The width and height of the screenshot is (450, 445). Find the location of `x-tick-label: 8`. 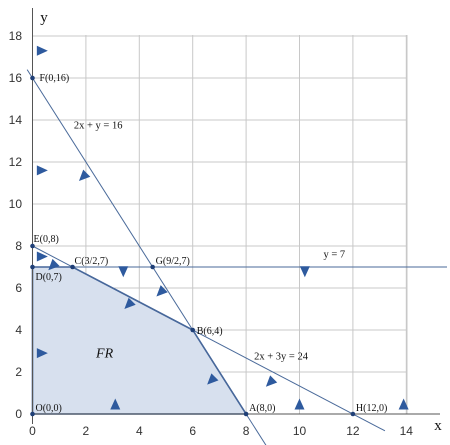

x-tick-label: 8 is located at coordinates (246, 431).